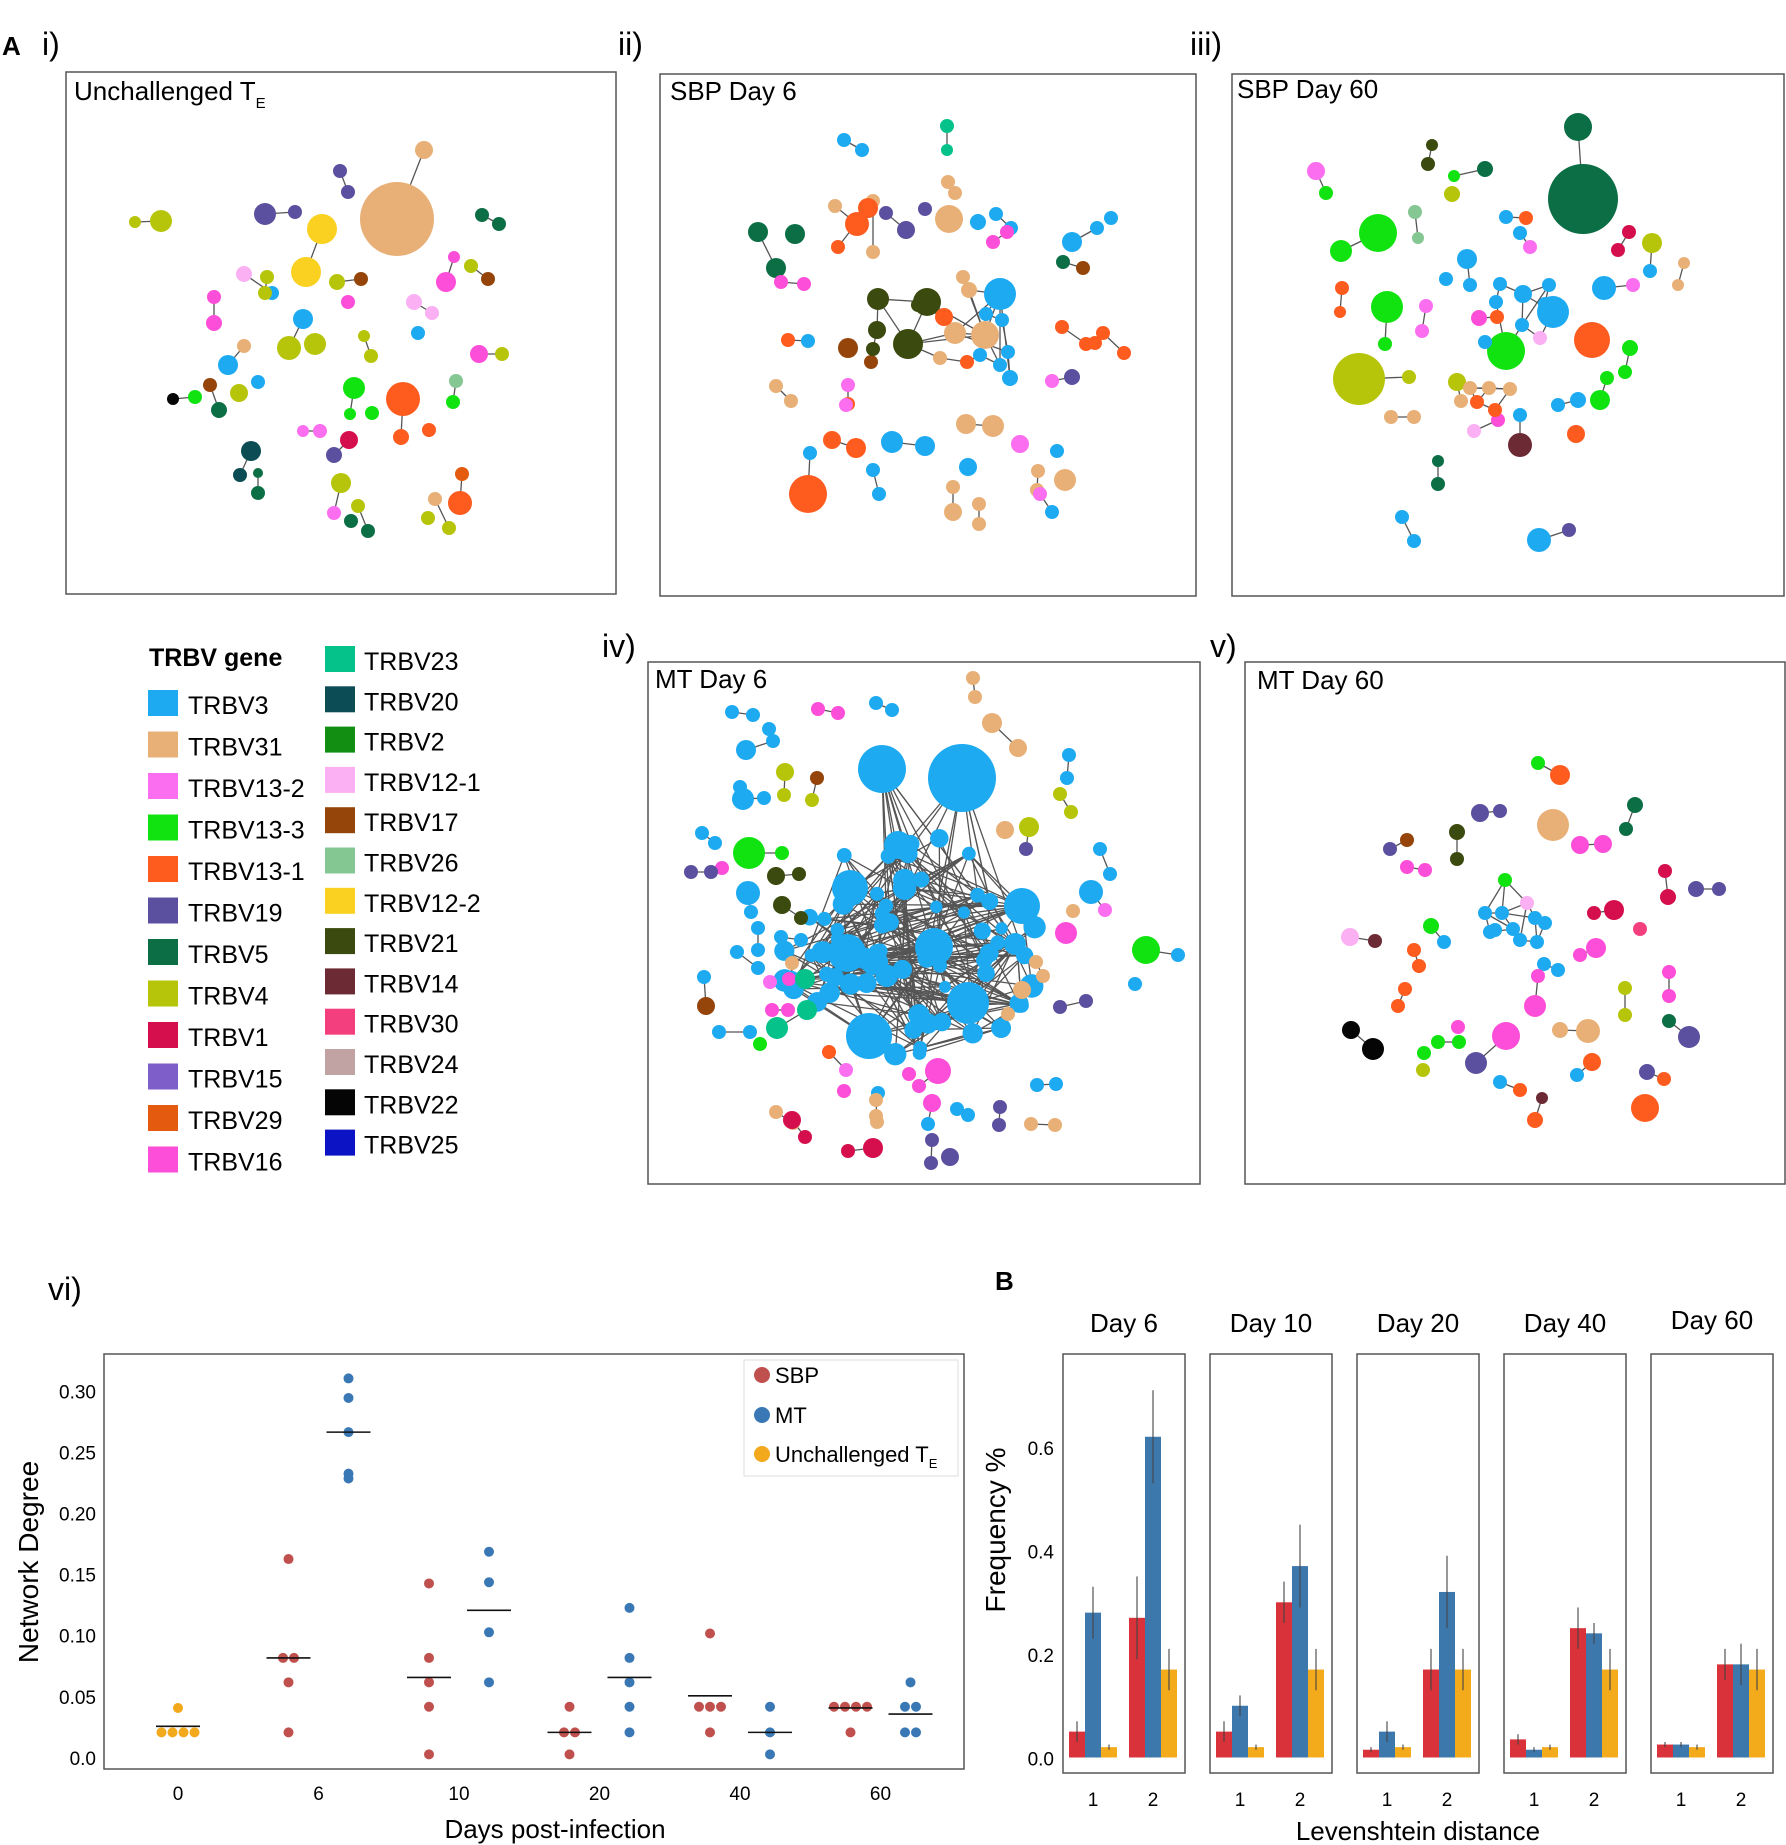  Describe the element at coordinates (411, 1146) in the screenshot. I see `legend-label-trbv25: TRBV25` at that location.